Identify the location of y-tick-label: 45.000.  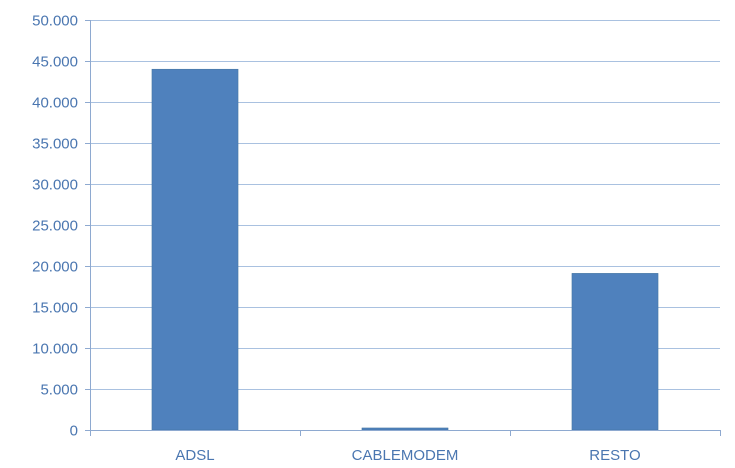
(55, 62).